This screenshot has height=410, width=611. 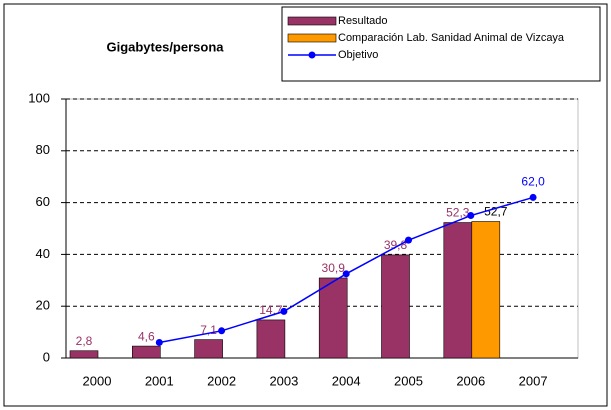 I want to click on x-tick-label: 2003, so click(x=283, y=380).